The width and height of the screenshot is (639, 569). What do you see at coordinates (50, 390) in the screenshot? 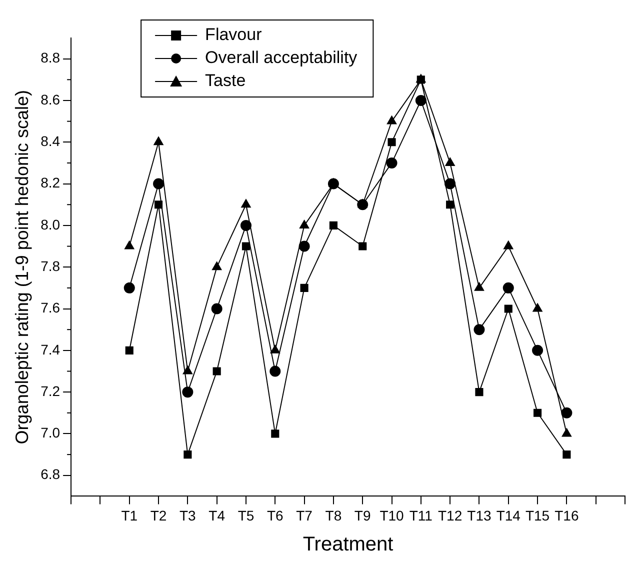
I see `y-tick-label: 7.2` at bounding box center [50, 390].